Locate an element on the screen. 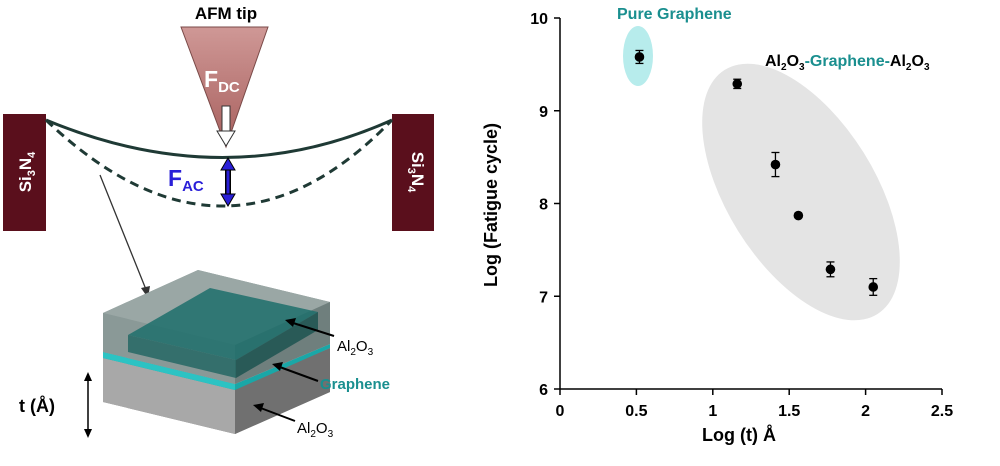  x-tick-label: 1.5 is located at coordinates (789, 411).